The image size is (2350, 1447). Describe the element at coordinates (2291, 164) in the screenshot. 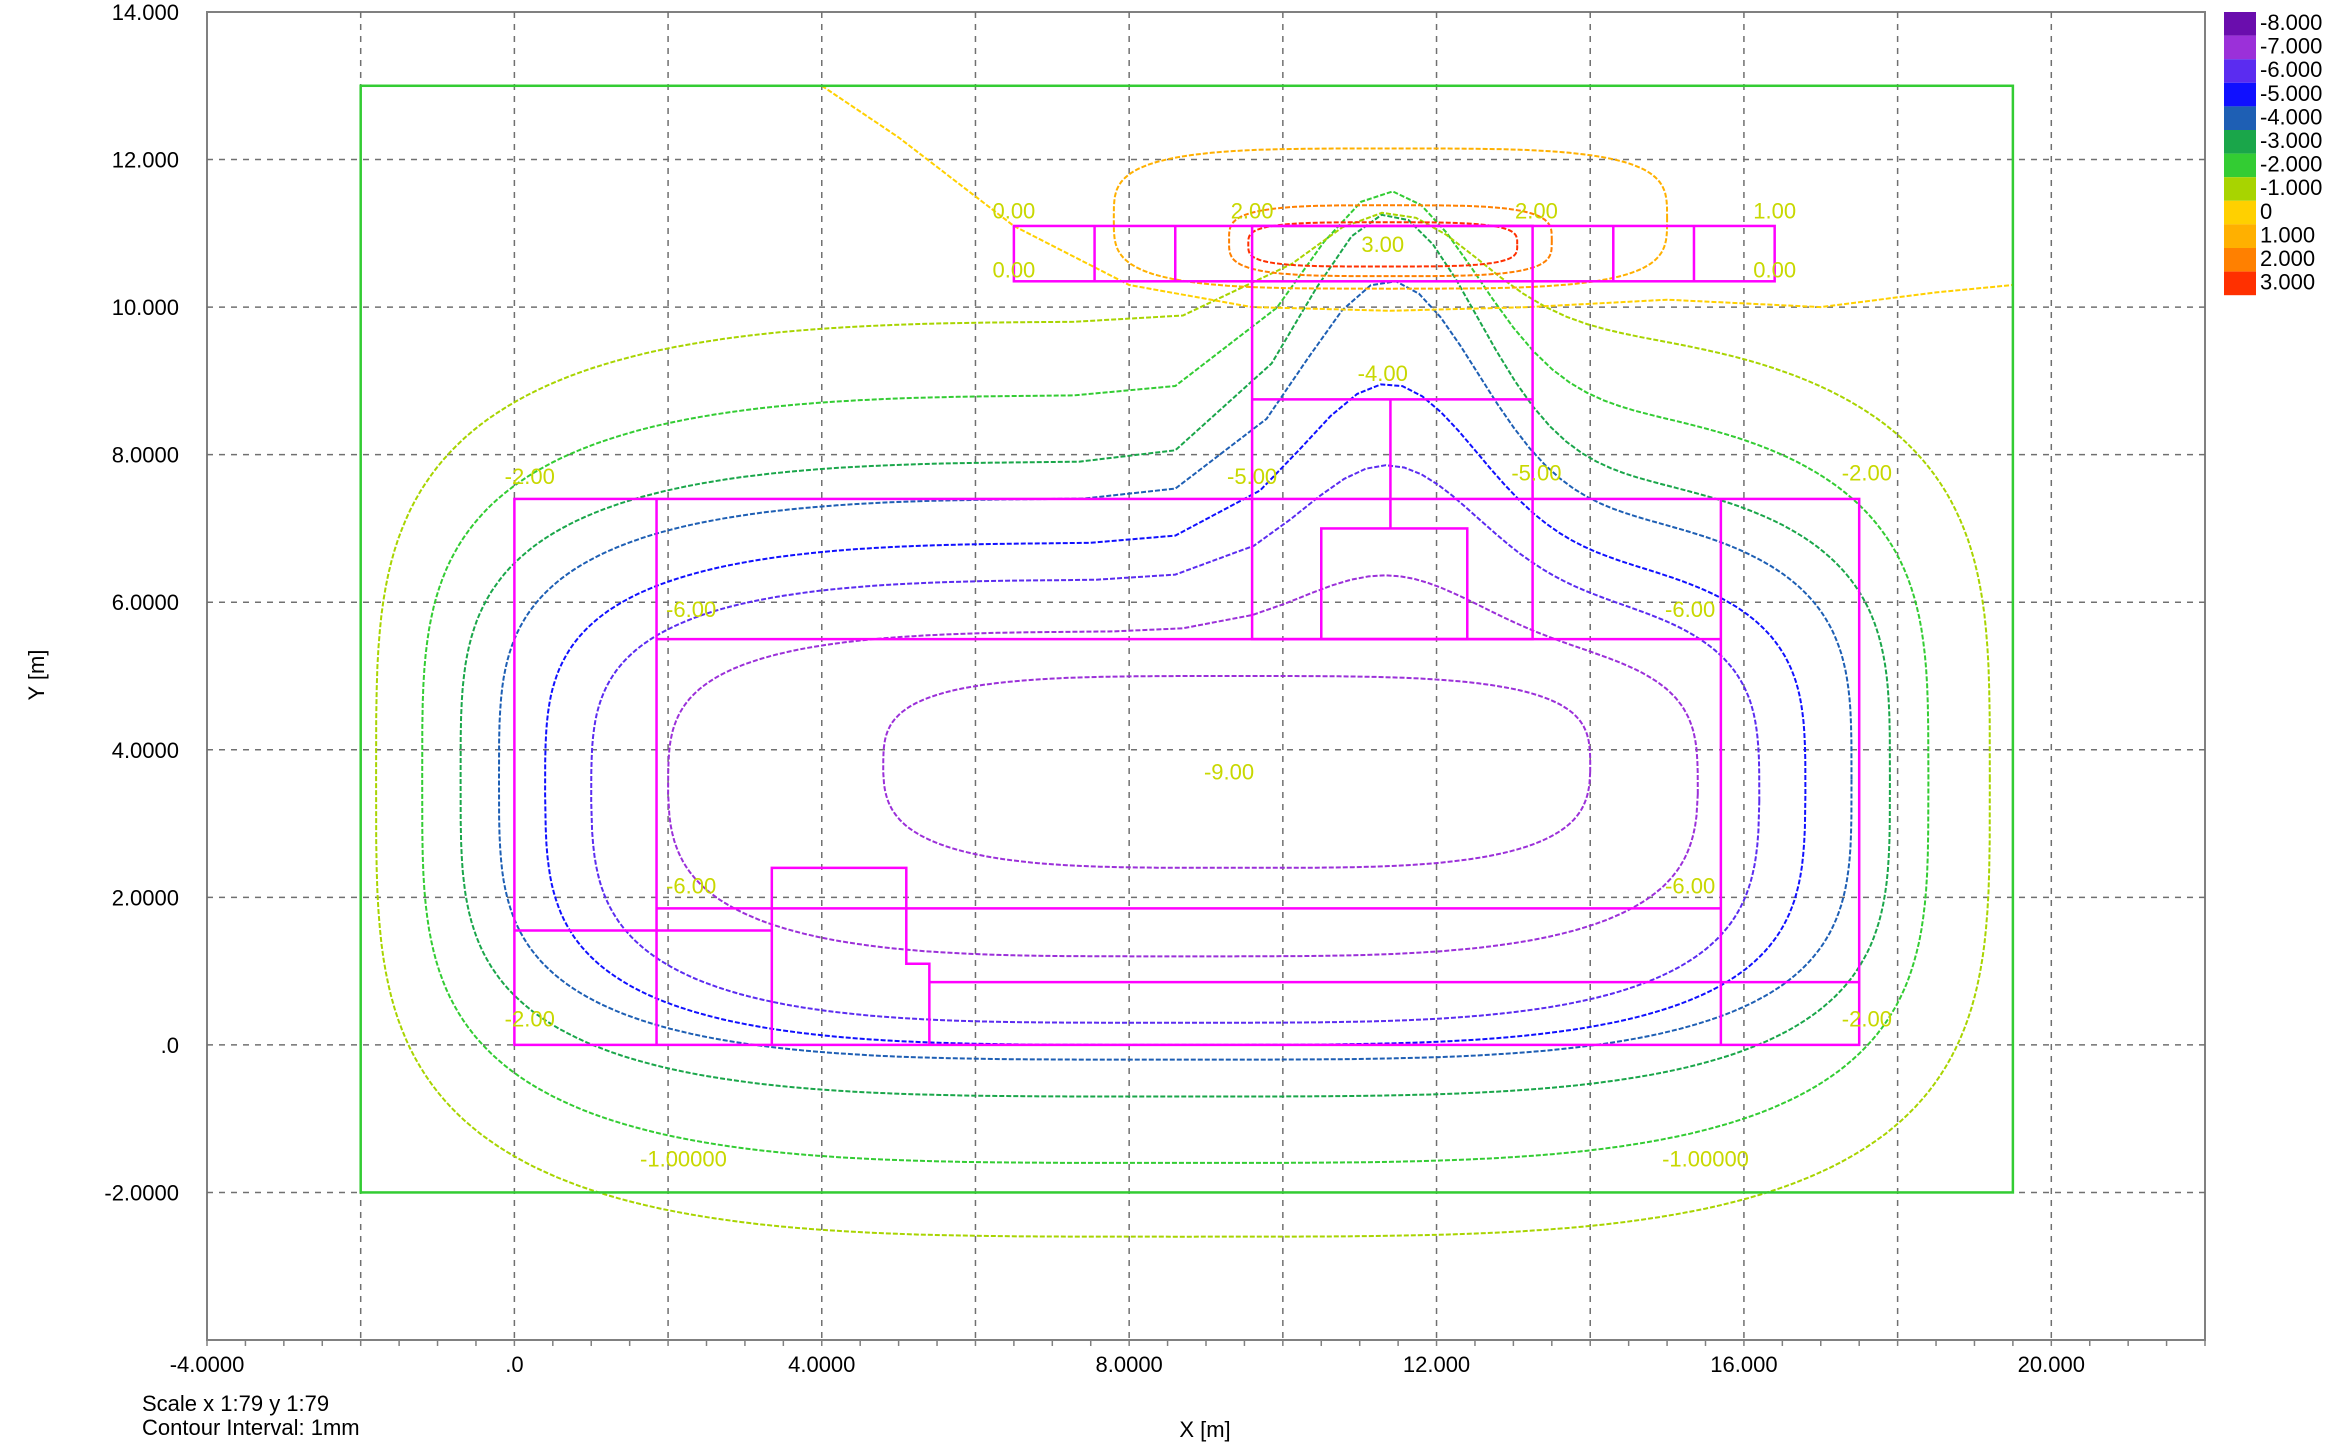

I see `legend-label: -2.000` at that location.